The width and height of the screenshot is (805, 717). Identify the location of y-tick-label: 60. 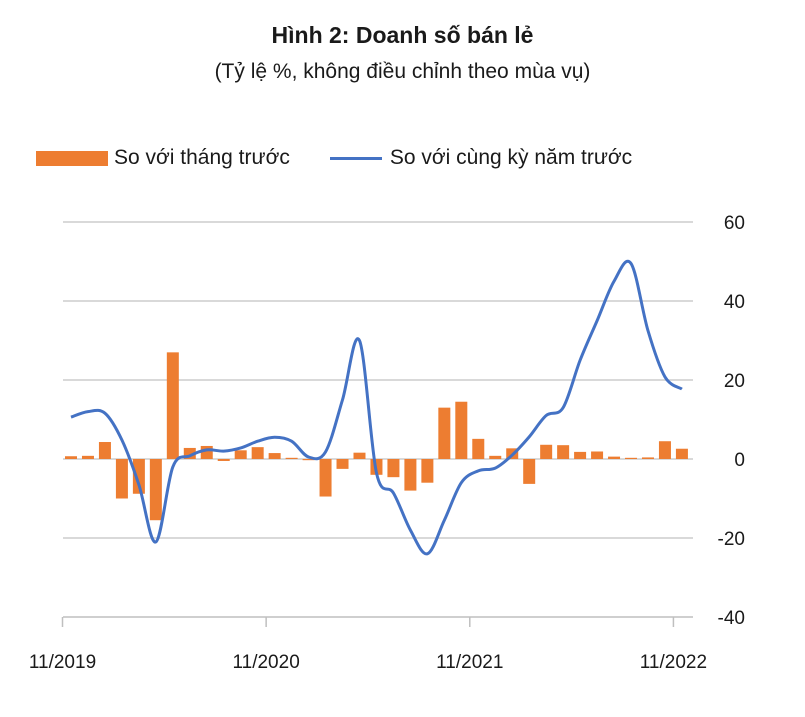
(734, 223).